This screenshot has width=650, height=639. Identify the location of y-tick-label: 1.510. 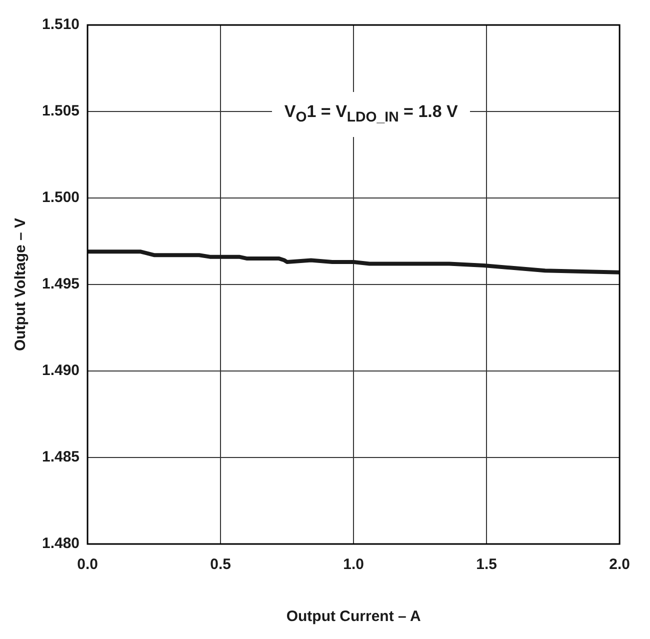
(61, 25).